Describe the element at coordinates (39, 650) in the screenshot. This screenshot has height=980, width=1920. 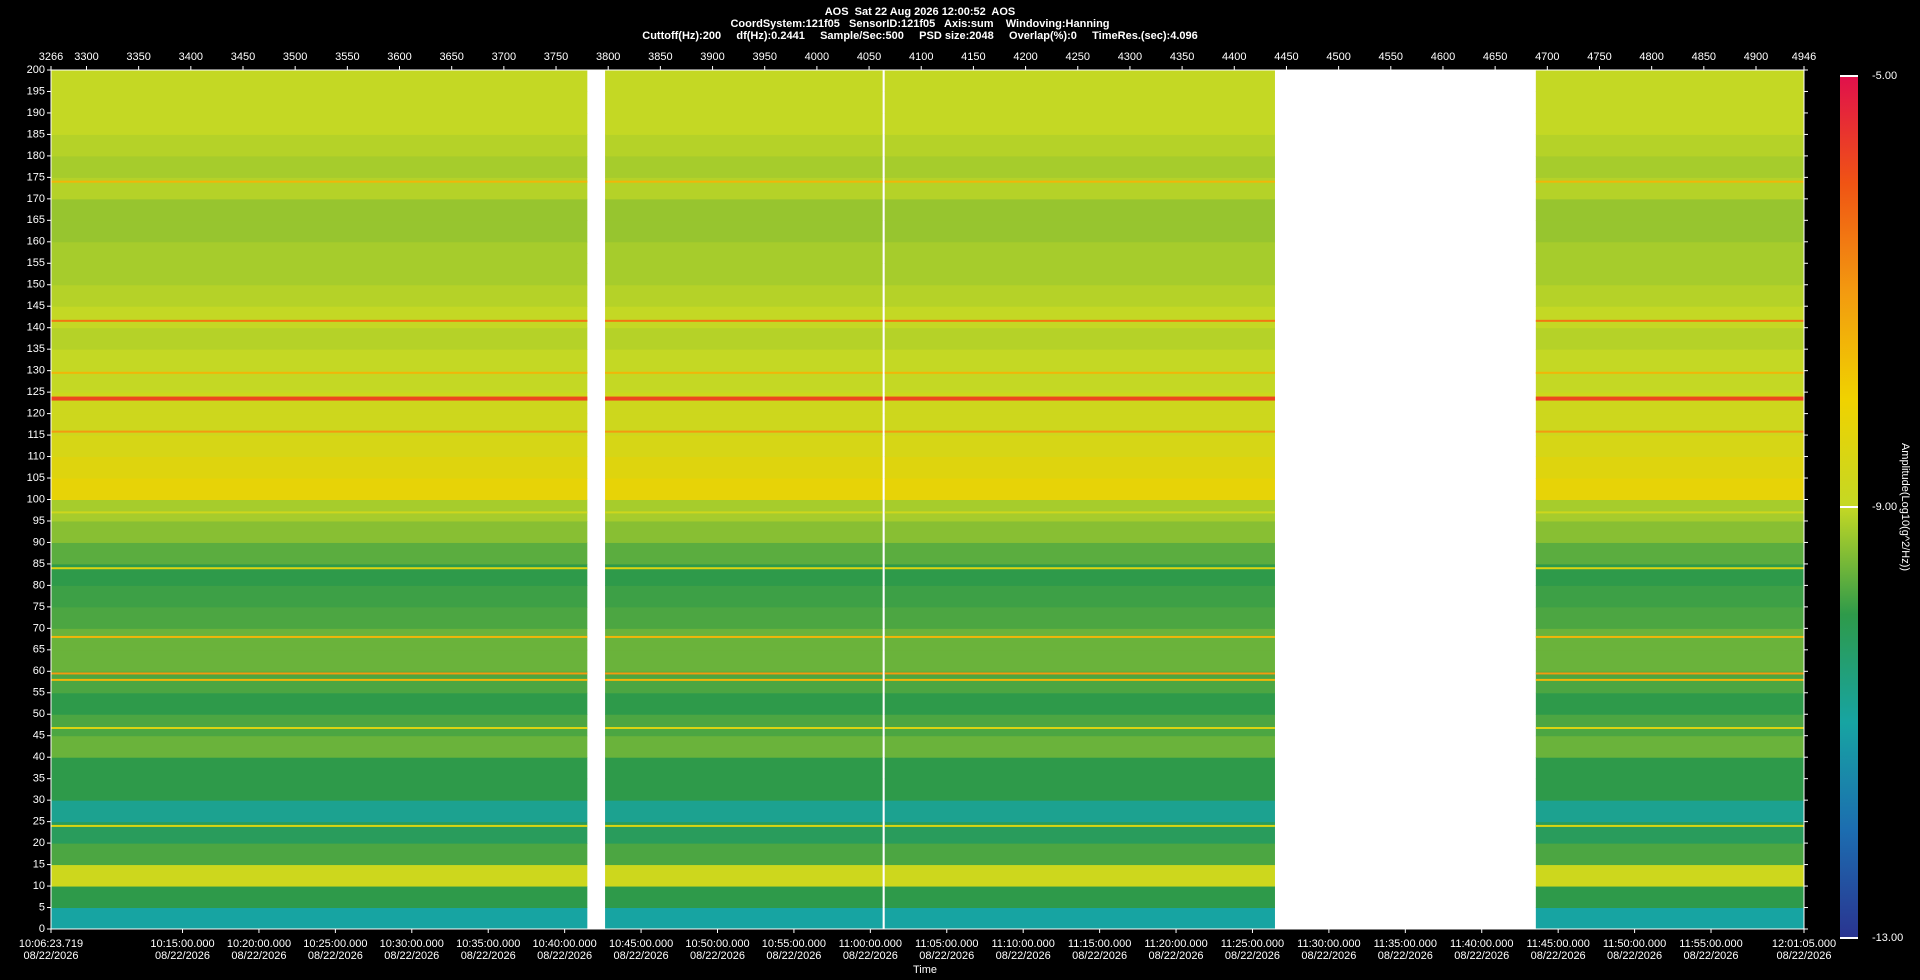
I see `y-tick-label: 65` at that location.